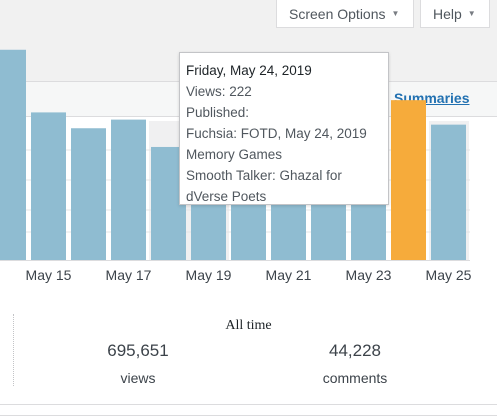  Describe the element at coordinates (13, 350) in the screenshot. I see `divider` at that location.